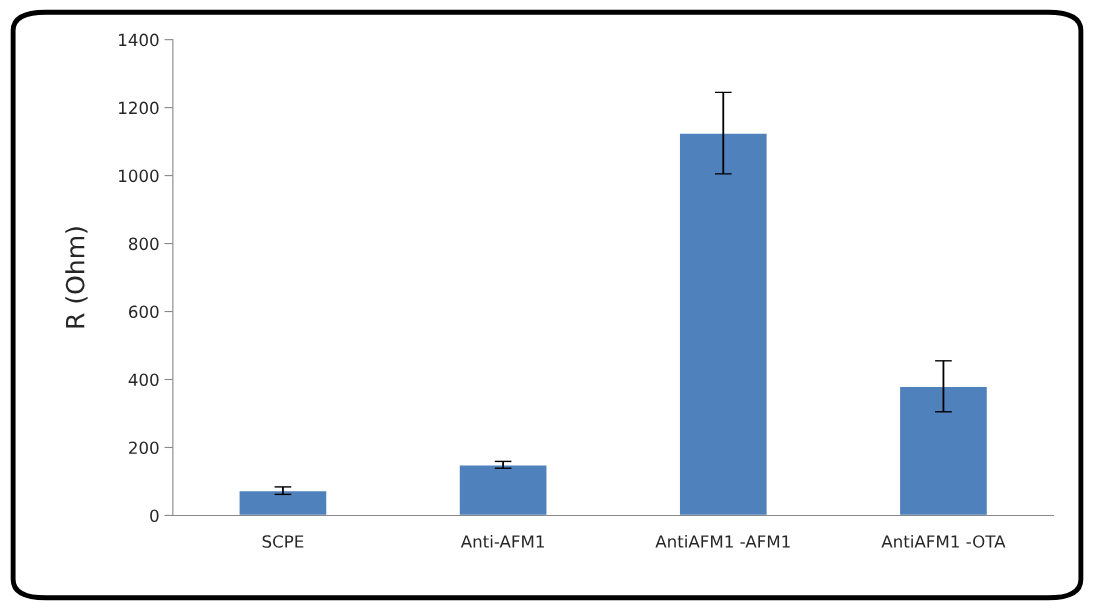 Image resolution: width=1094 pixels, height=610 pixels. I want to click on y-tick-label: 400, so click(143, 380).